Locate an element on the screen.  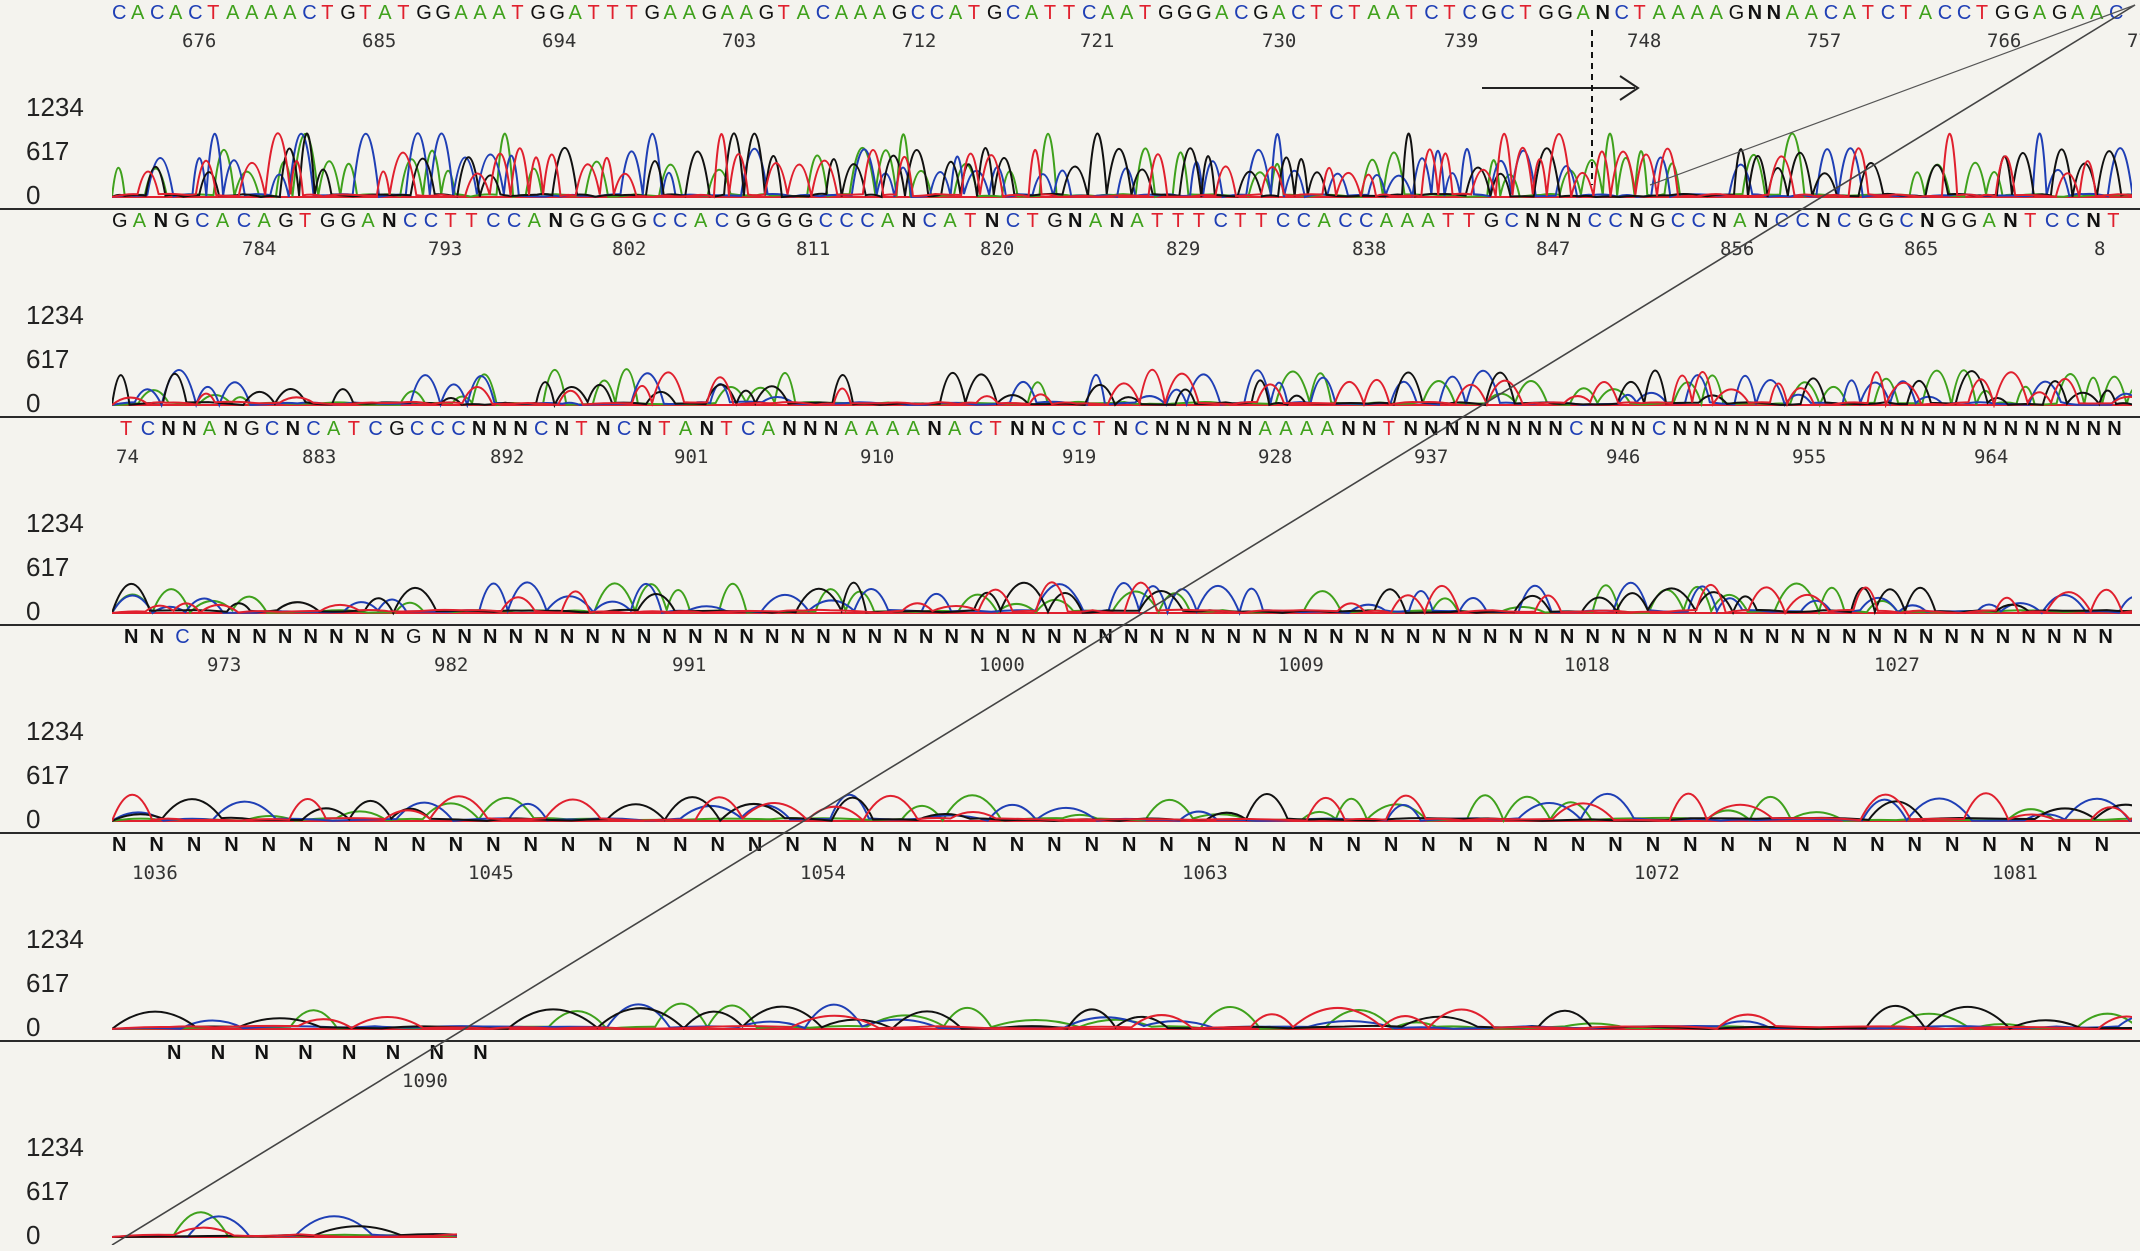
position-label: 802 is located at coordinates (629, 249).